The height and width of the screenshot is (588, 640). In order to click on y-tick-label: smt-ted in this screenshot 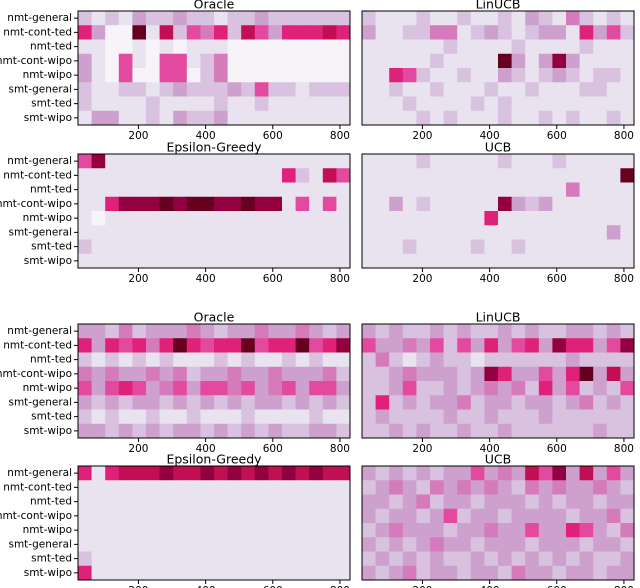, I will do `click(51, 247)`.